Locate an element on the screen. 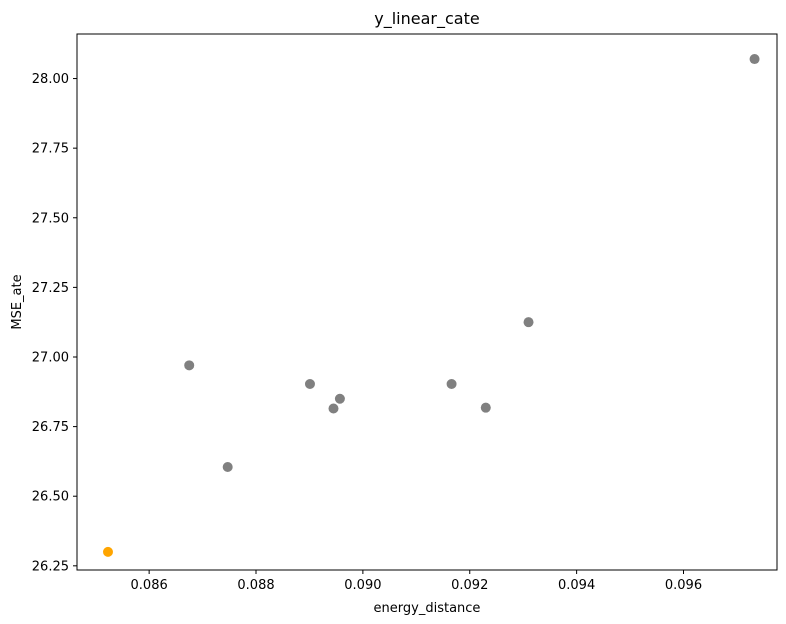 Image resolution: width=786 pixels, height=624 pixels. y-tick-label: 27.00 is located at coordinates (50, 357).